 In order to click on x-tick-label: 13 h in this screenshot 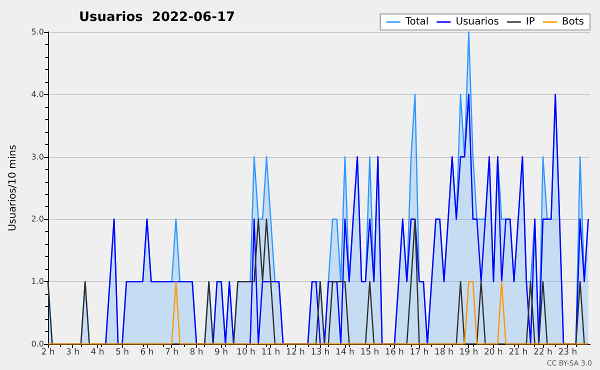, I will do `click(320, 353)`.